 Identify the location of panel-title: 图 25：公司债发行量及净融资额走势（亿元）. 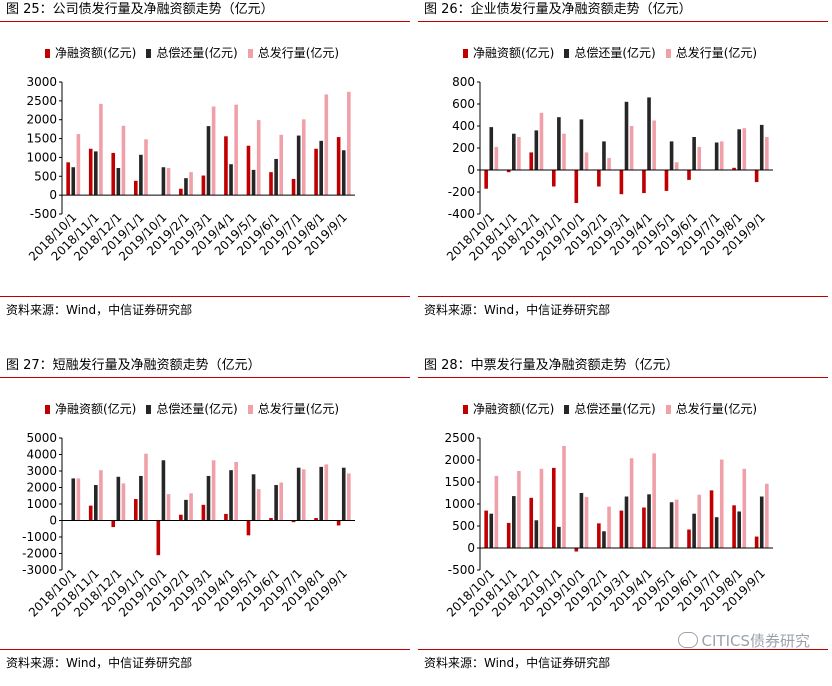
(140, 10).